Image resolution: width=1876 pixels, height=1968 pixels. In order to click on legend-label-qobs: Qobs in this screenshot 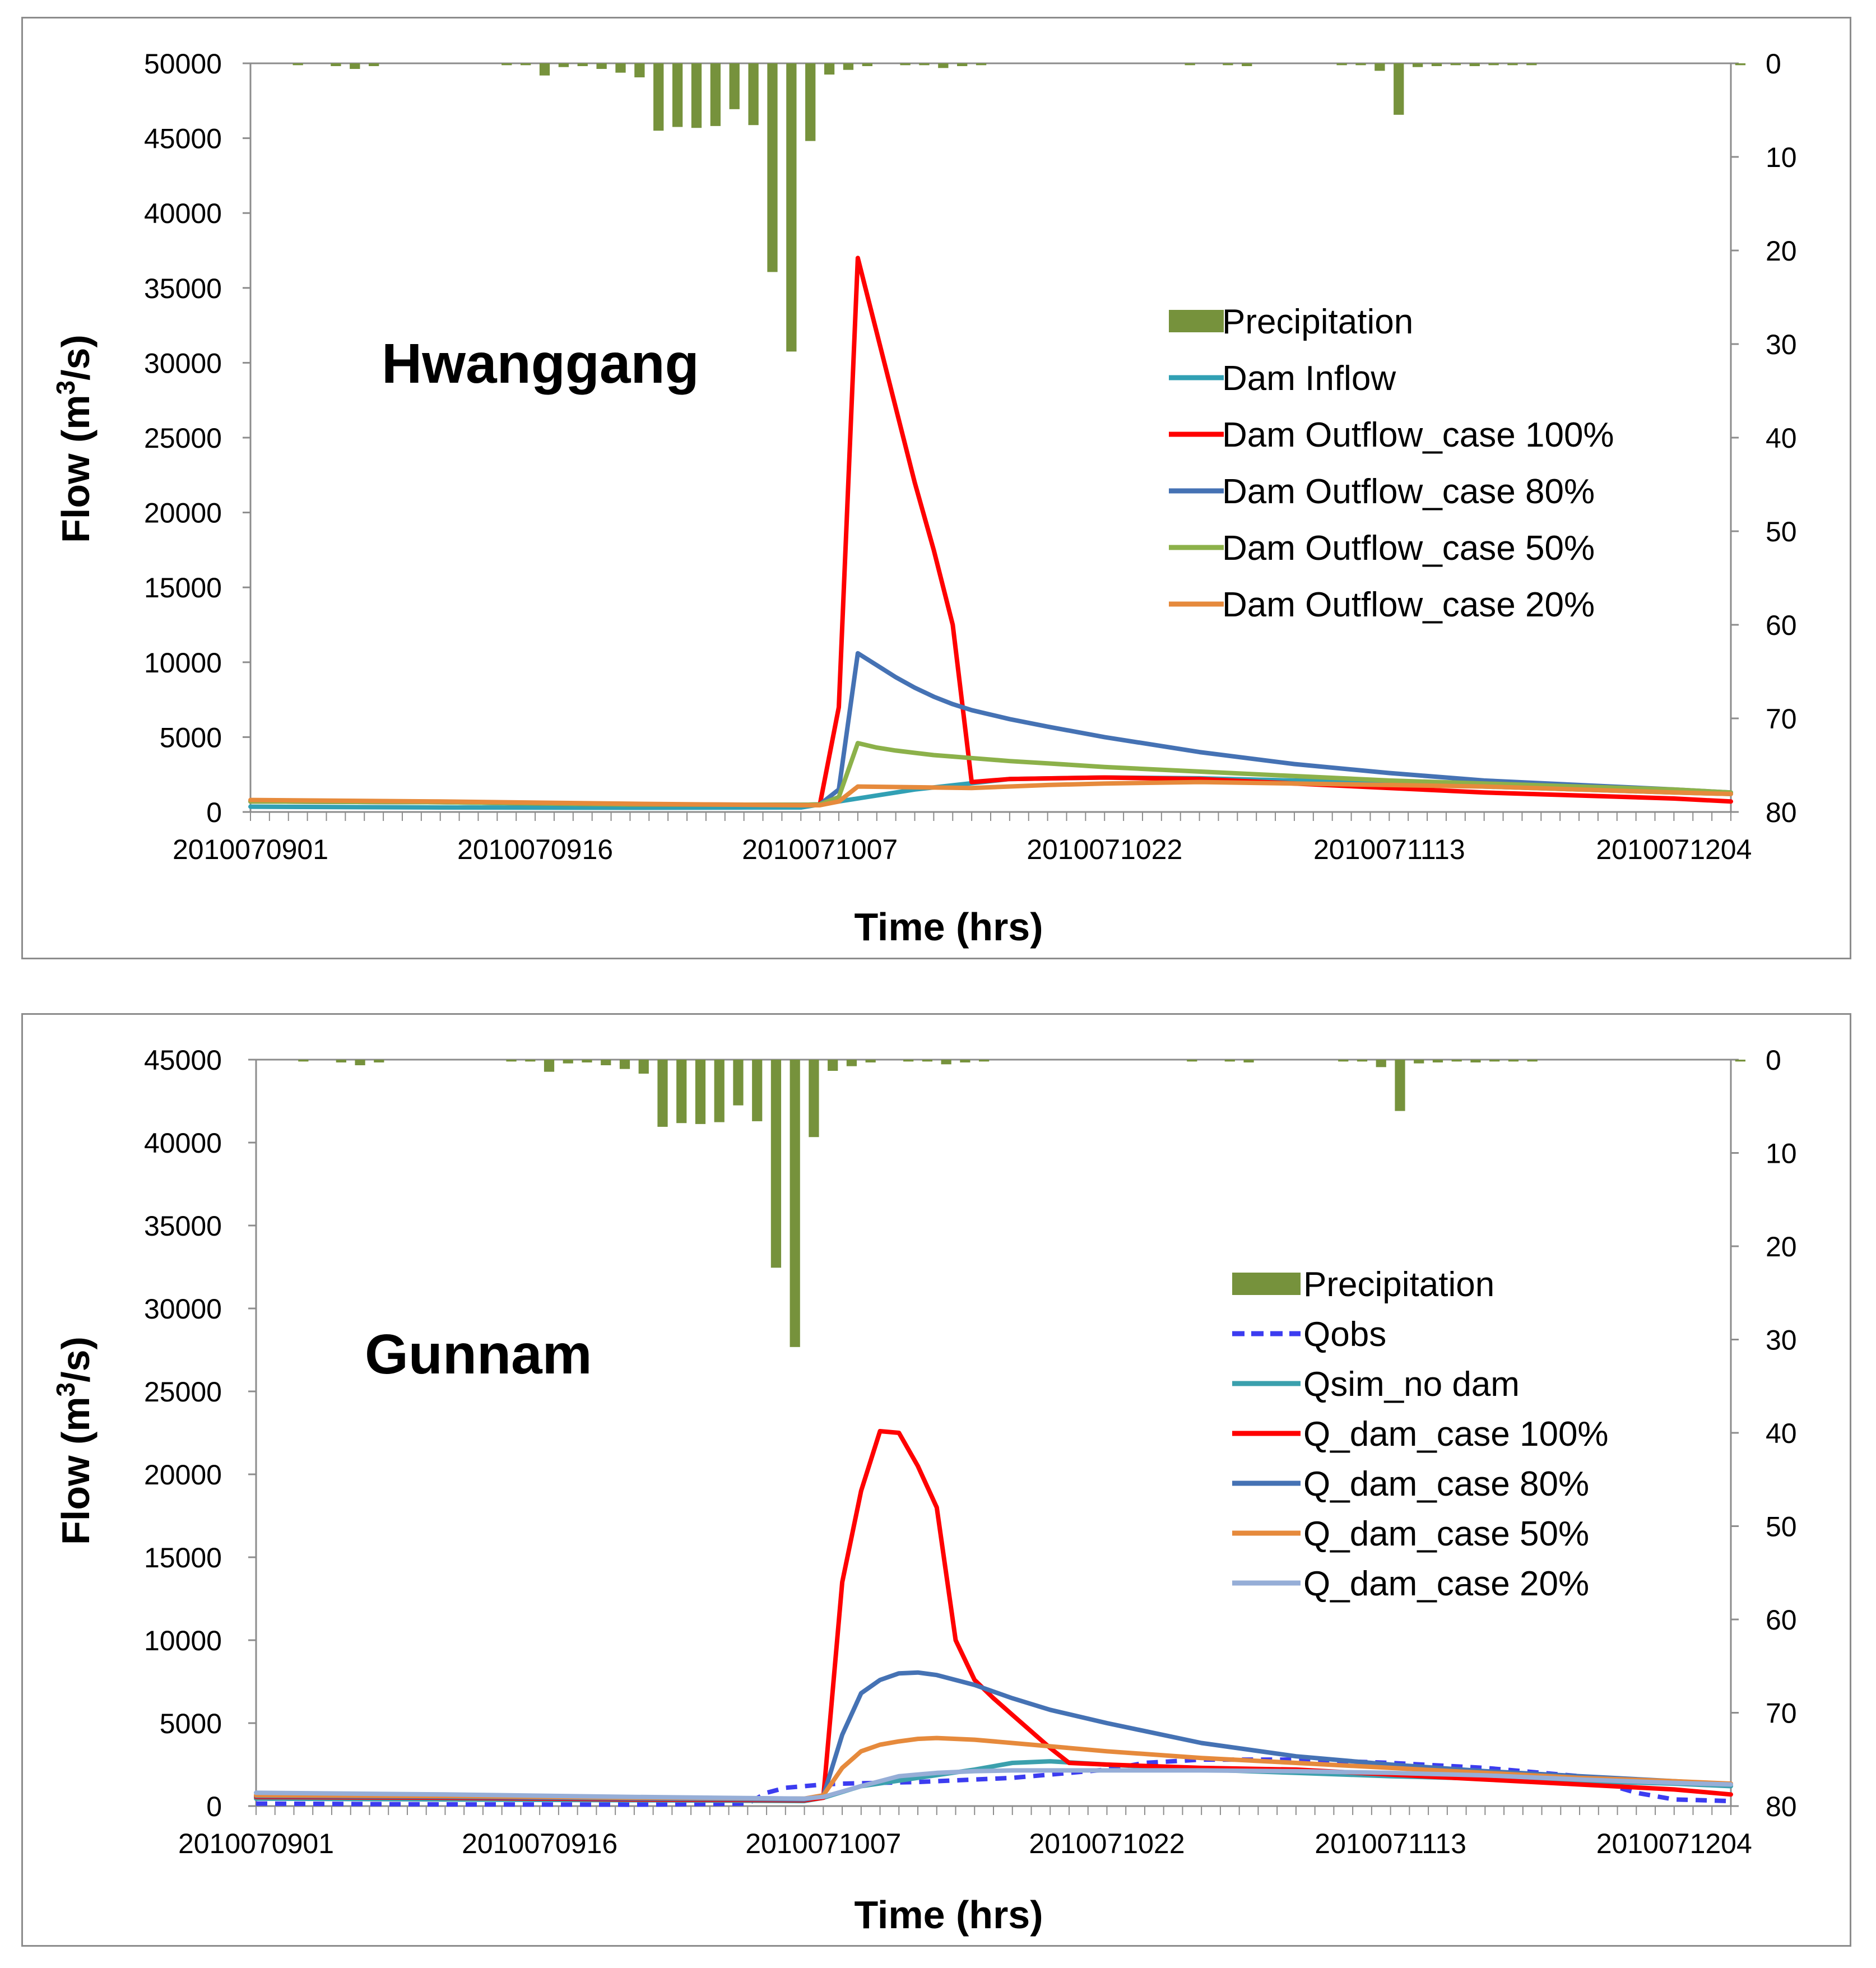, I will do `click(1344, 1335)`.